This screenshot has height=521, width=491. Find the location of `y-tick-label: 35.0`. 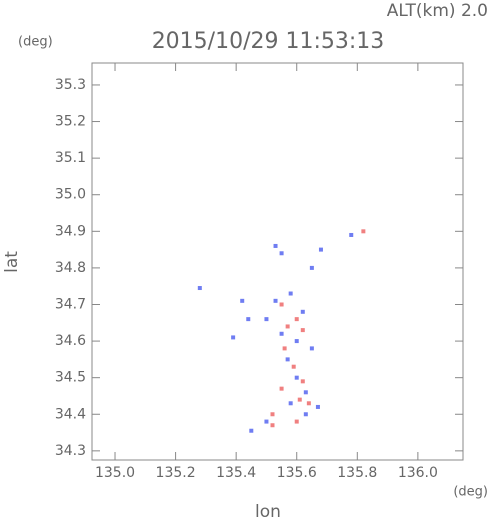

y-tick-label: 35.0 is located at coordinates (70, 195).